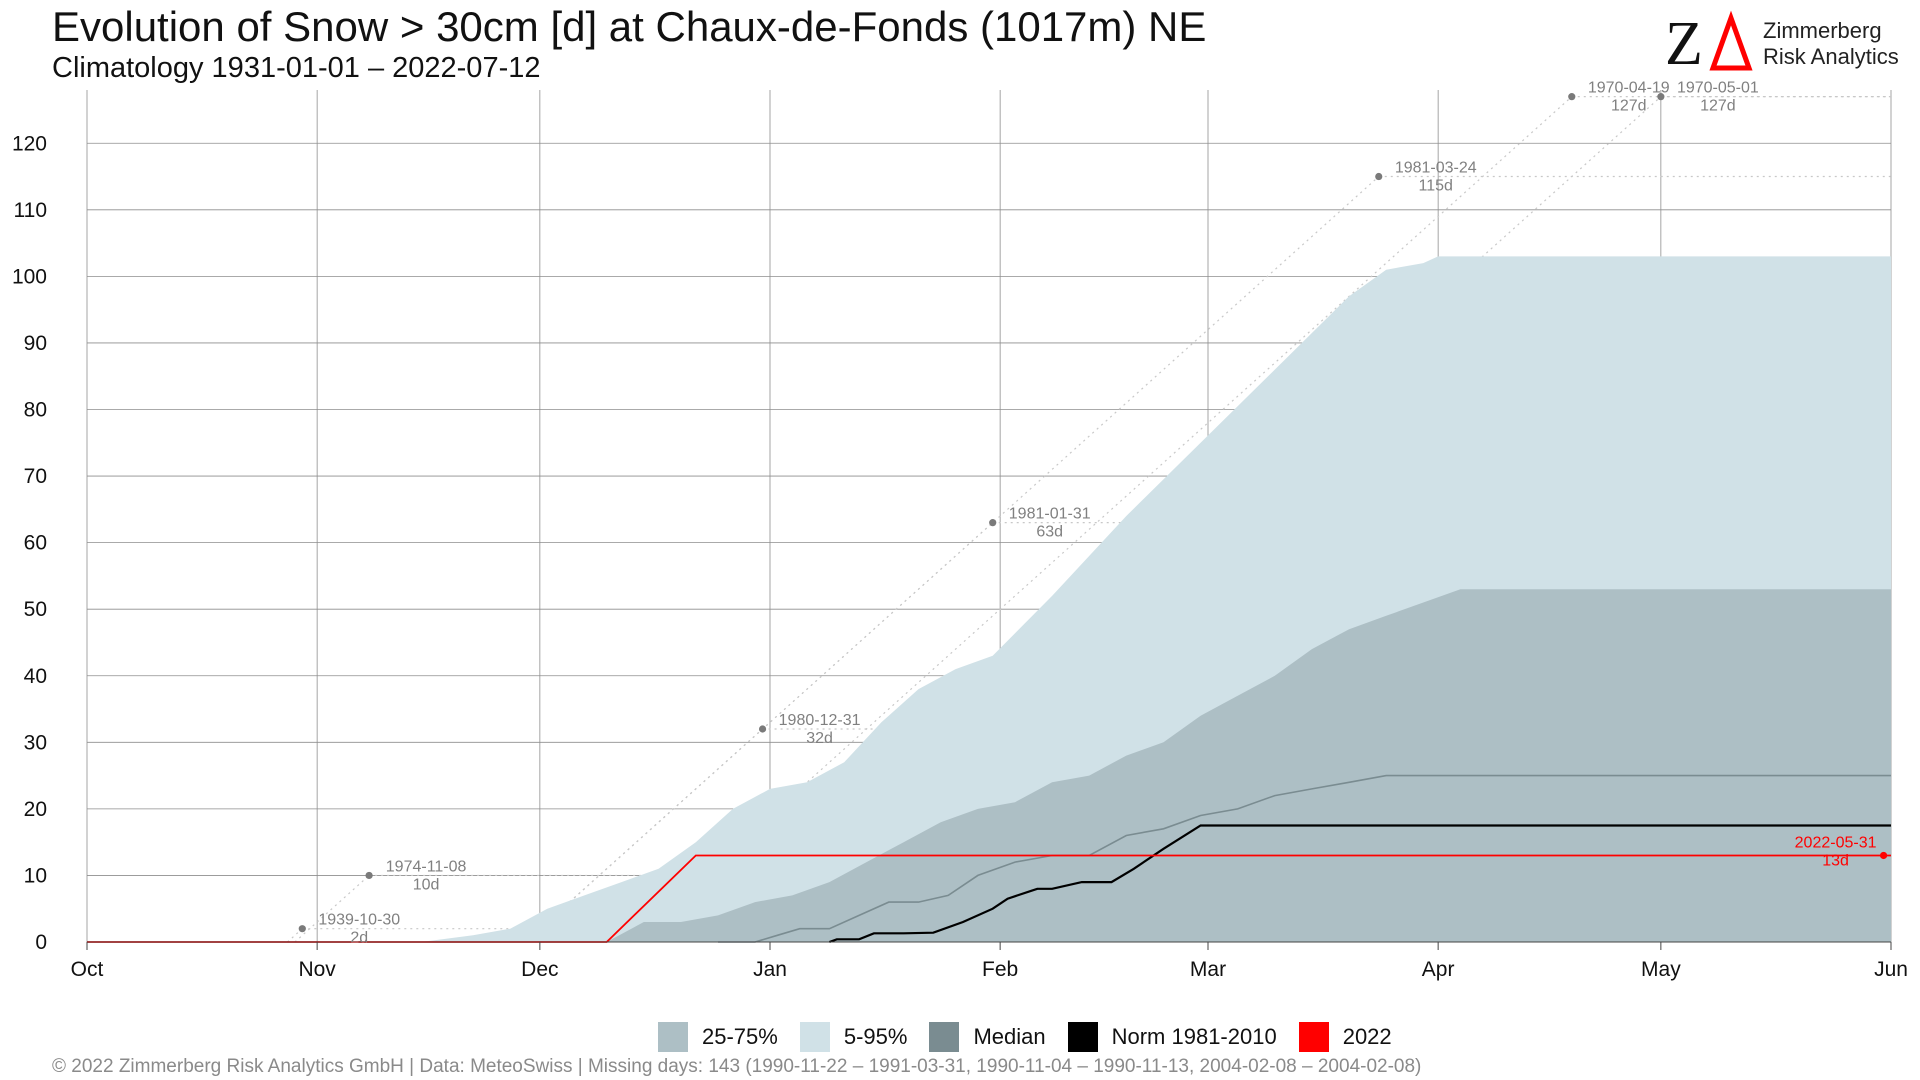 This screenshot has width=1920, height=1080. Describe the element at coordinates (296, 68) in the screenshot. I see `chart-subtitle: Climatology 1931-01-01 – 2022-07-12` at that location.